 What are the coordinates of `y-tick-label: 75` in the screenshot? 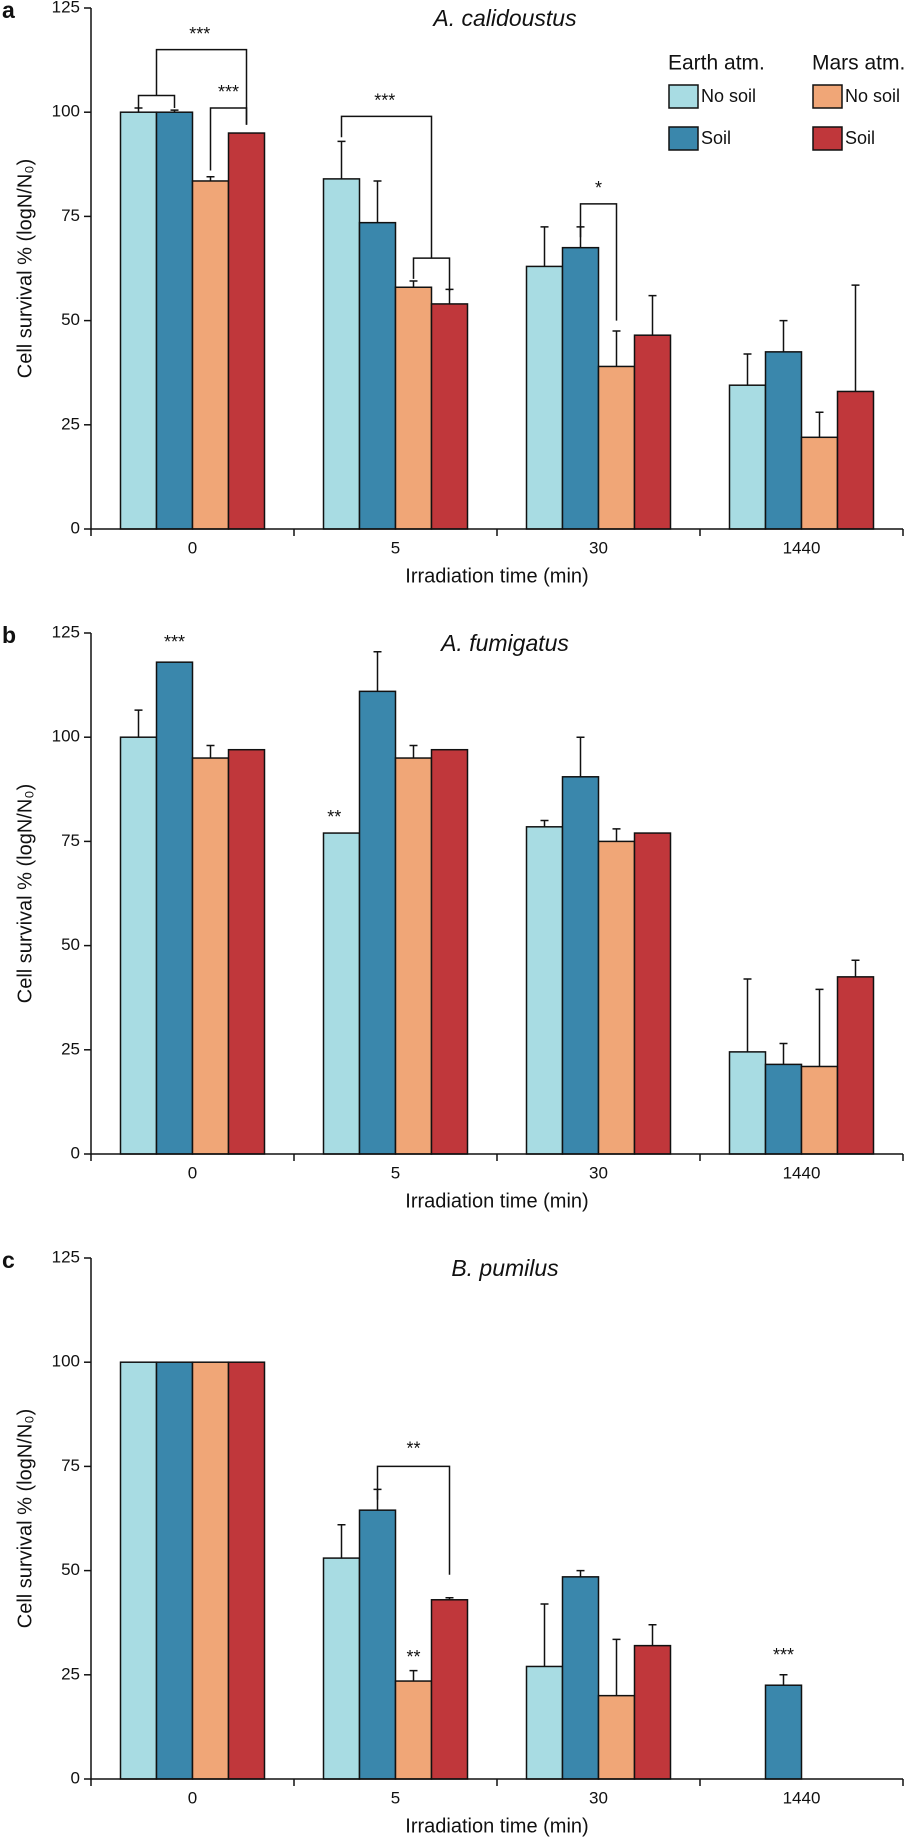 It's located at (70, 215).